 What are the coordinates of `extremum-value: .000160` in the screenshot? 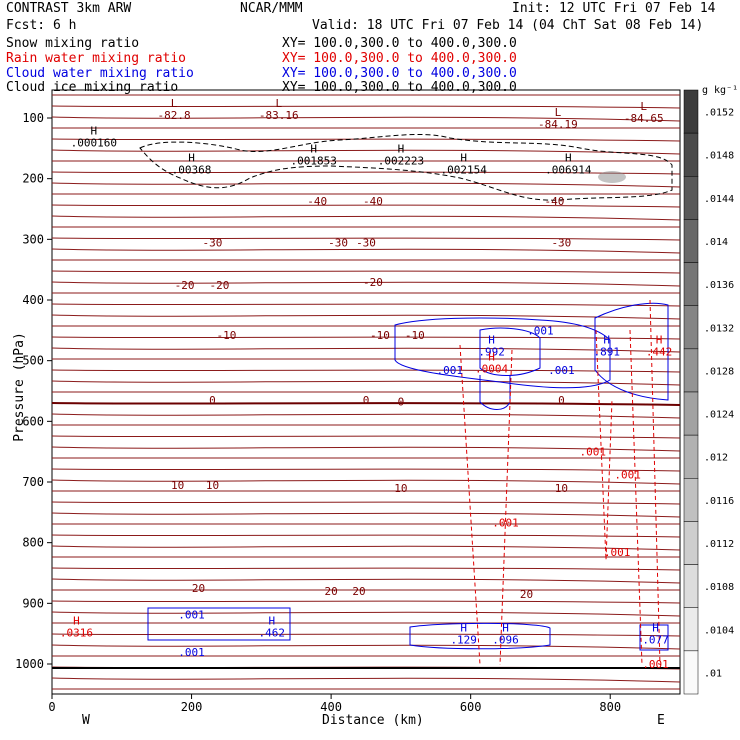 It's located at (94, 142).